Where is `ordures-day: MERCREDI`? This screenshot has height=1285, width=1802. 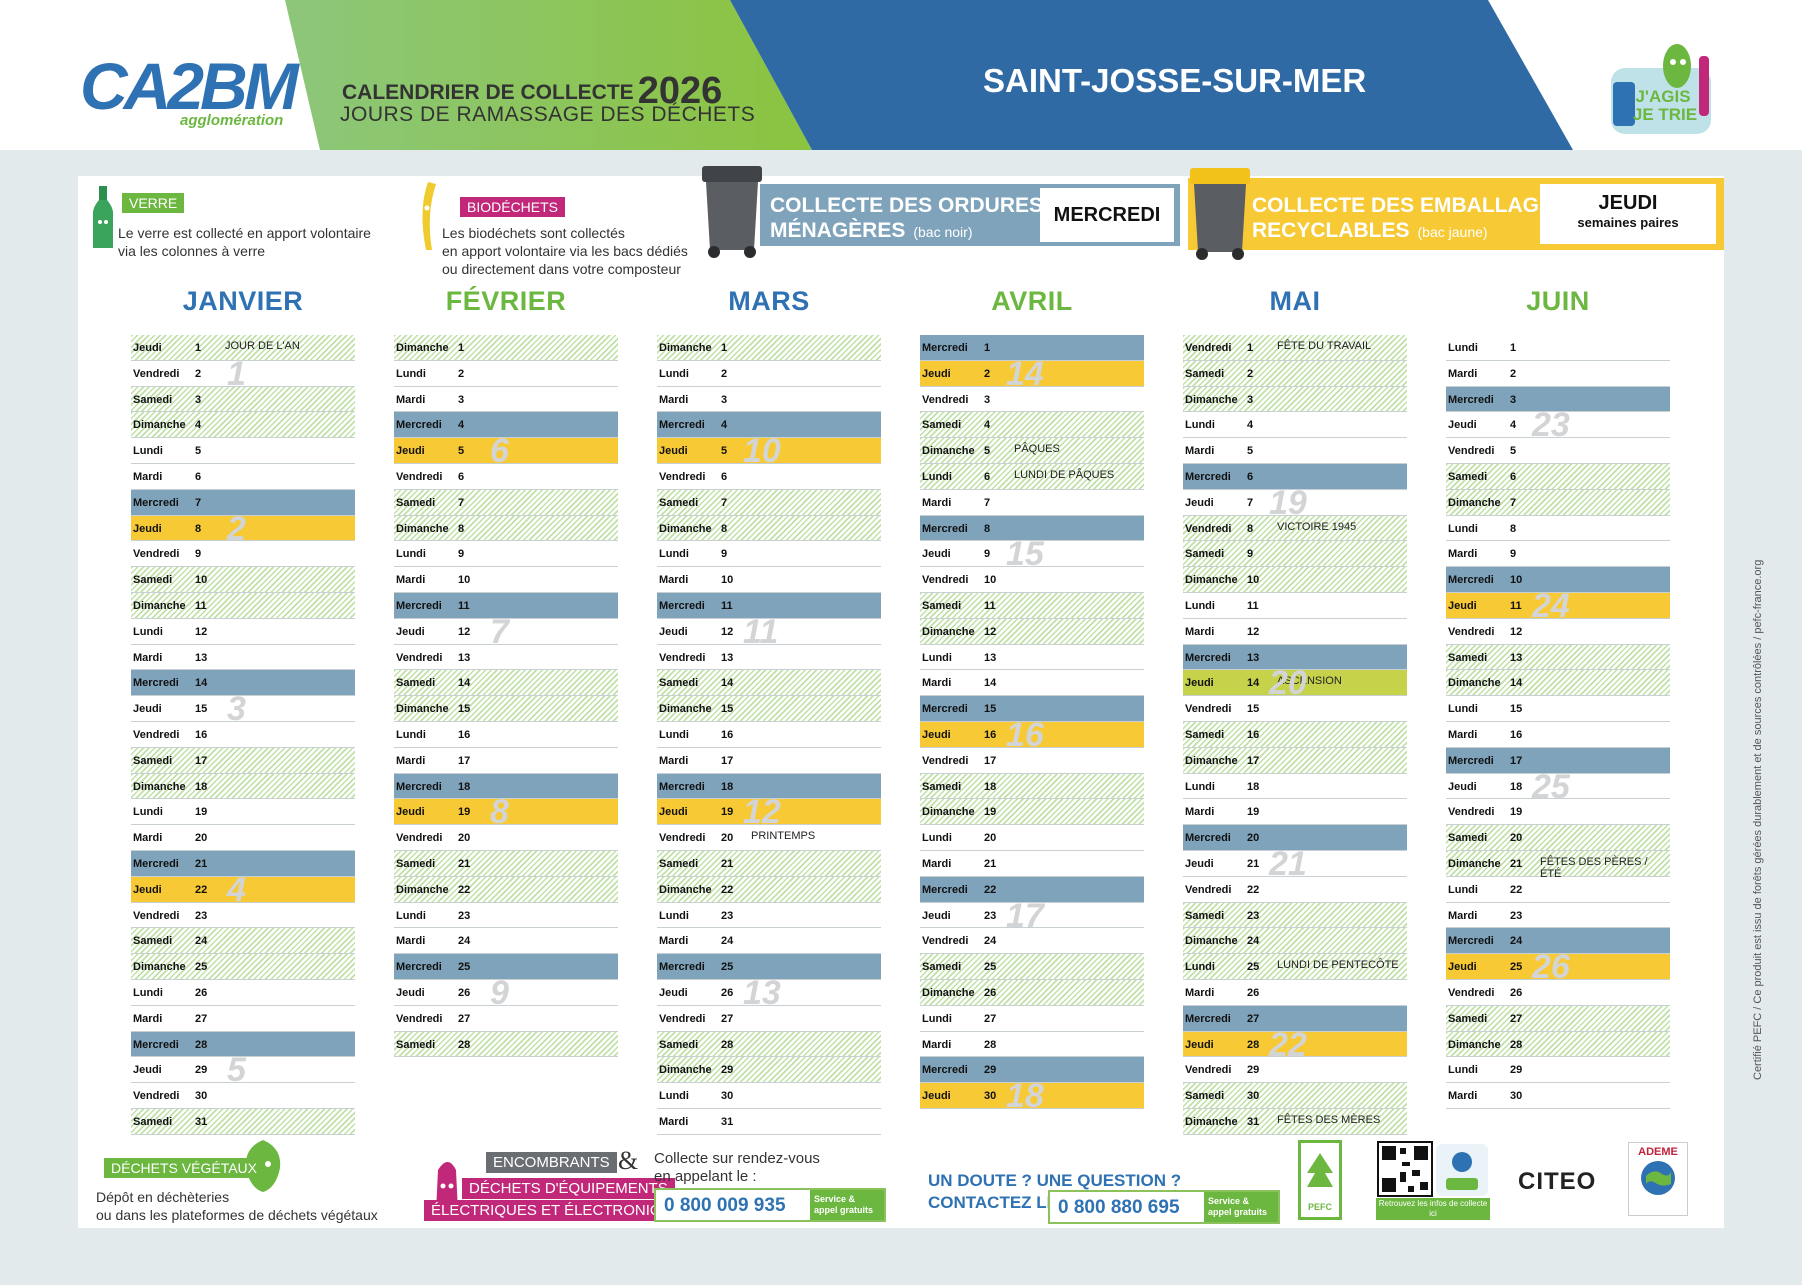
ordures-day: MERCREDI is located at coordinates (1107, 215).